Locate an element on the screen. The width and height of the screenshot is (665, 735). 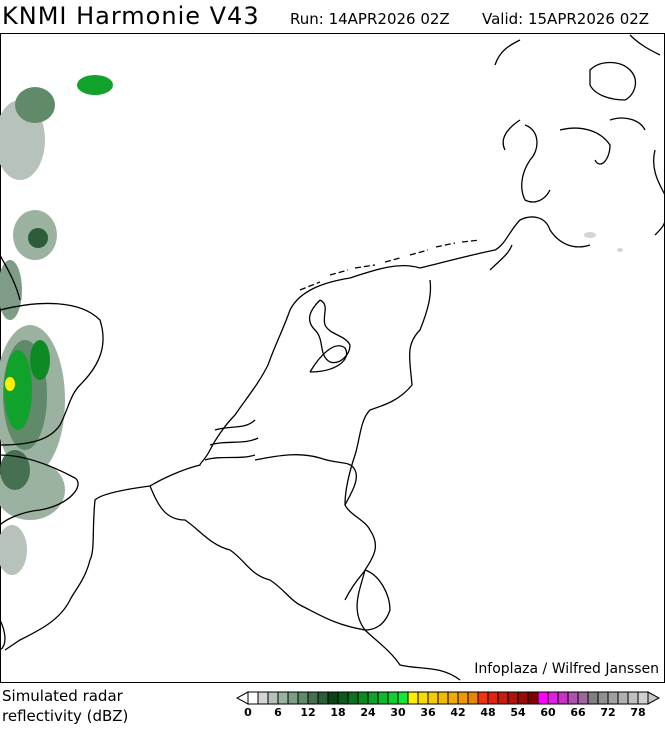
colorbar-arrow-high is located at coordinates (654, 698).